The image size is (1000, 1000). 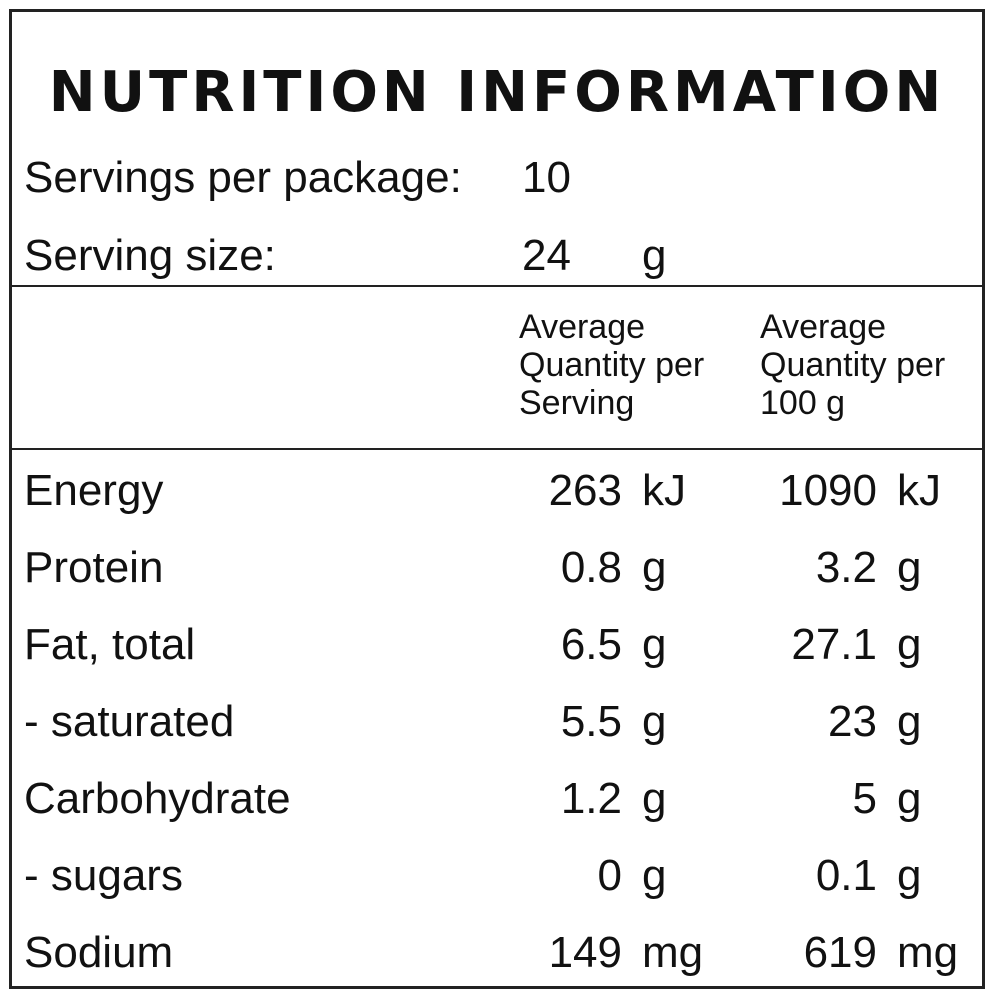 What do you see at coordinates (591, 721) in the screenshot?
I see `serving-value: 5.5` at bounding box center [591, 721].